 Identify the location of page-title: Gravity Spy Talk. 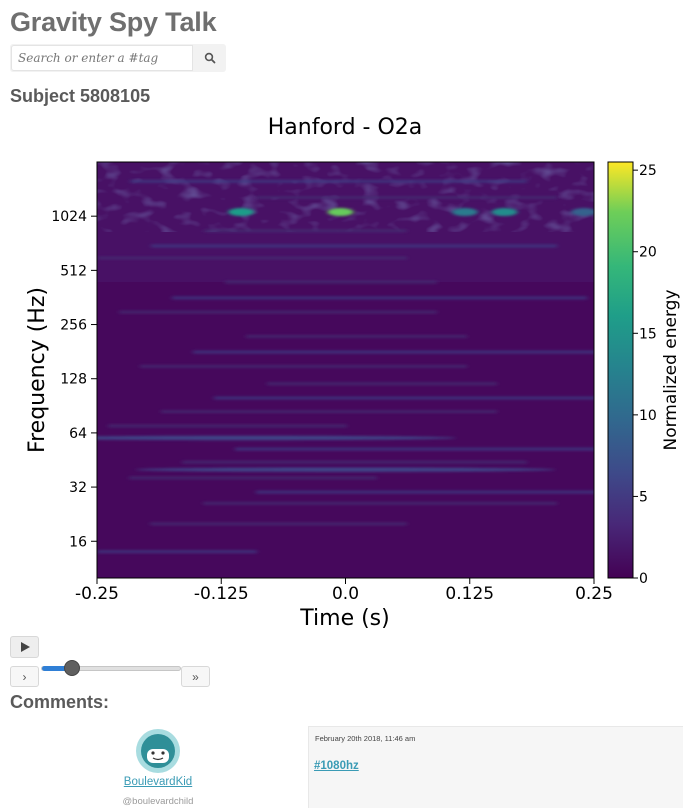
(113, 22).